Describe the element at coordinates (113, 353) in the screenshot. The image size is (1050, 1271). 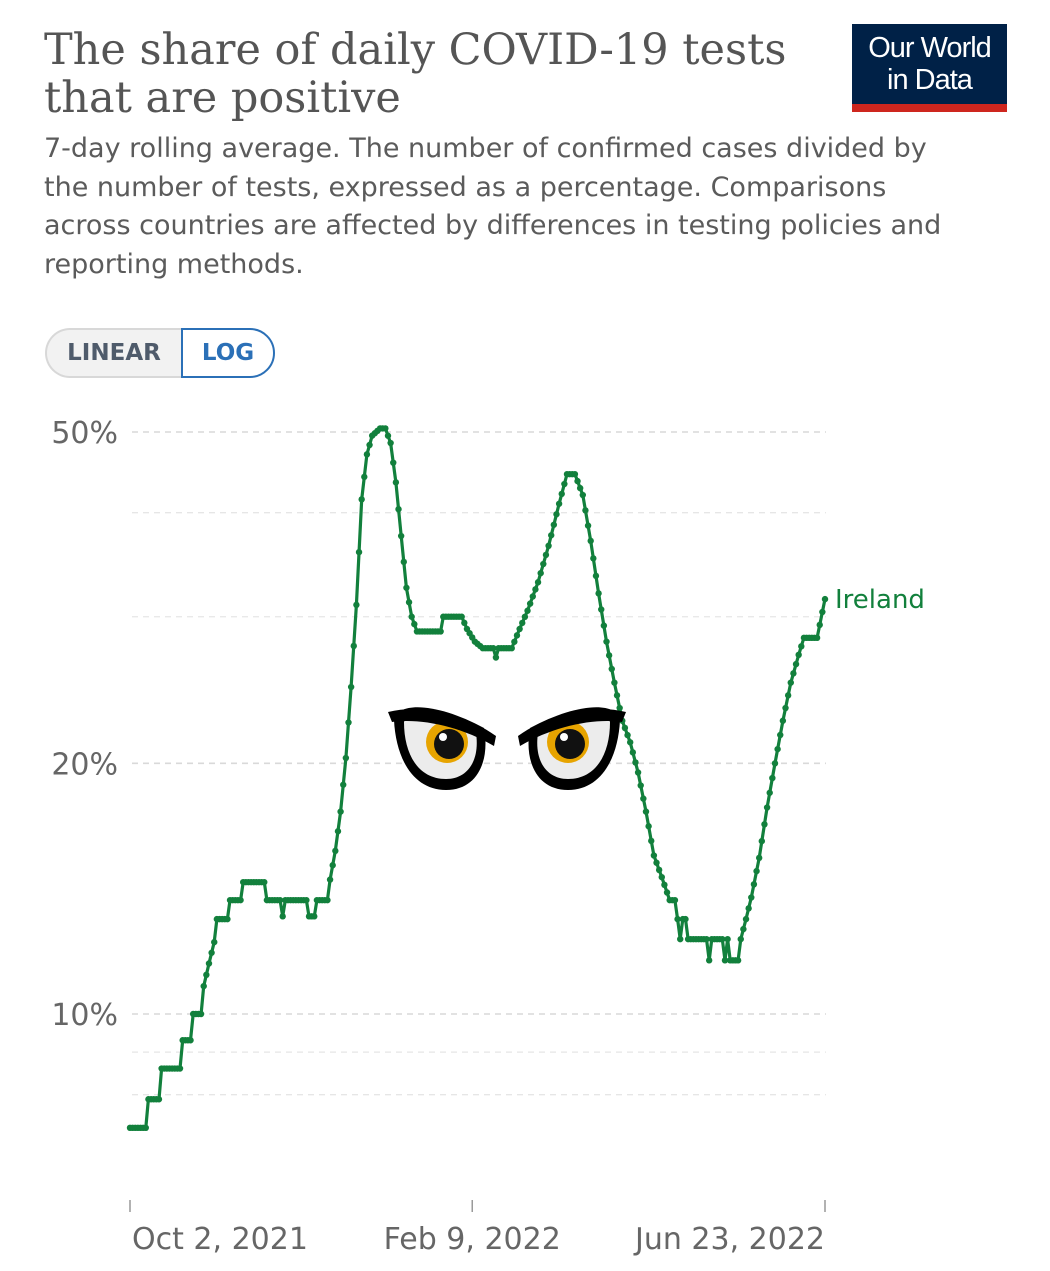
I see `linear-scale-button: LINEAR` at that location.